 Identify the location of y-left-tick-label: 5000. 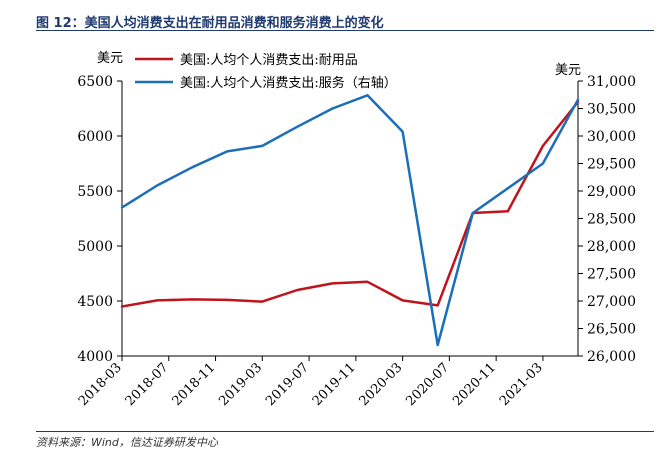
(95, 247).